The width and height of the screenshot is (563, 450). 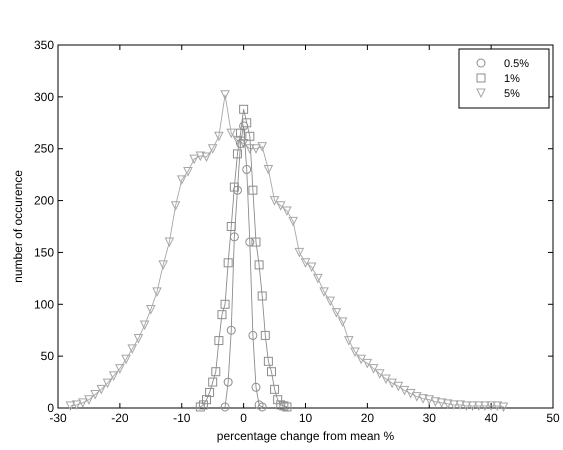 What do you see at coordinates (44, 252) in the screenshot?
I see `y-tick-label: 150` at bounding box center [44, 252].